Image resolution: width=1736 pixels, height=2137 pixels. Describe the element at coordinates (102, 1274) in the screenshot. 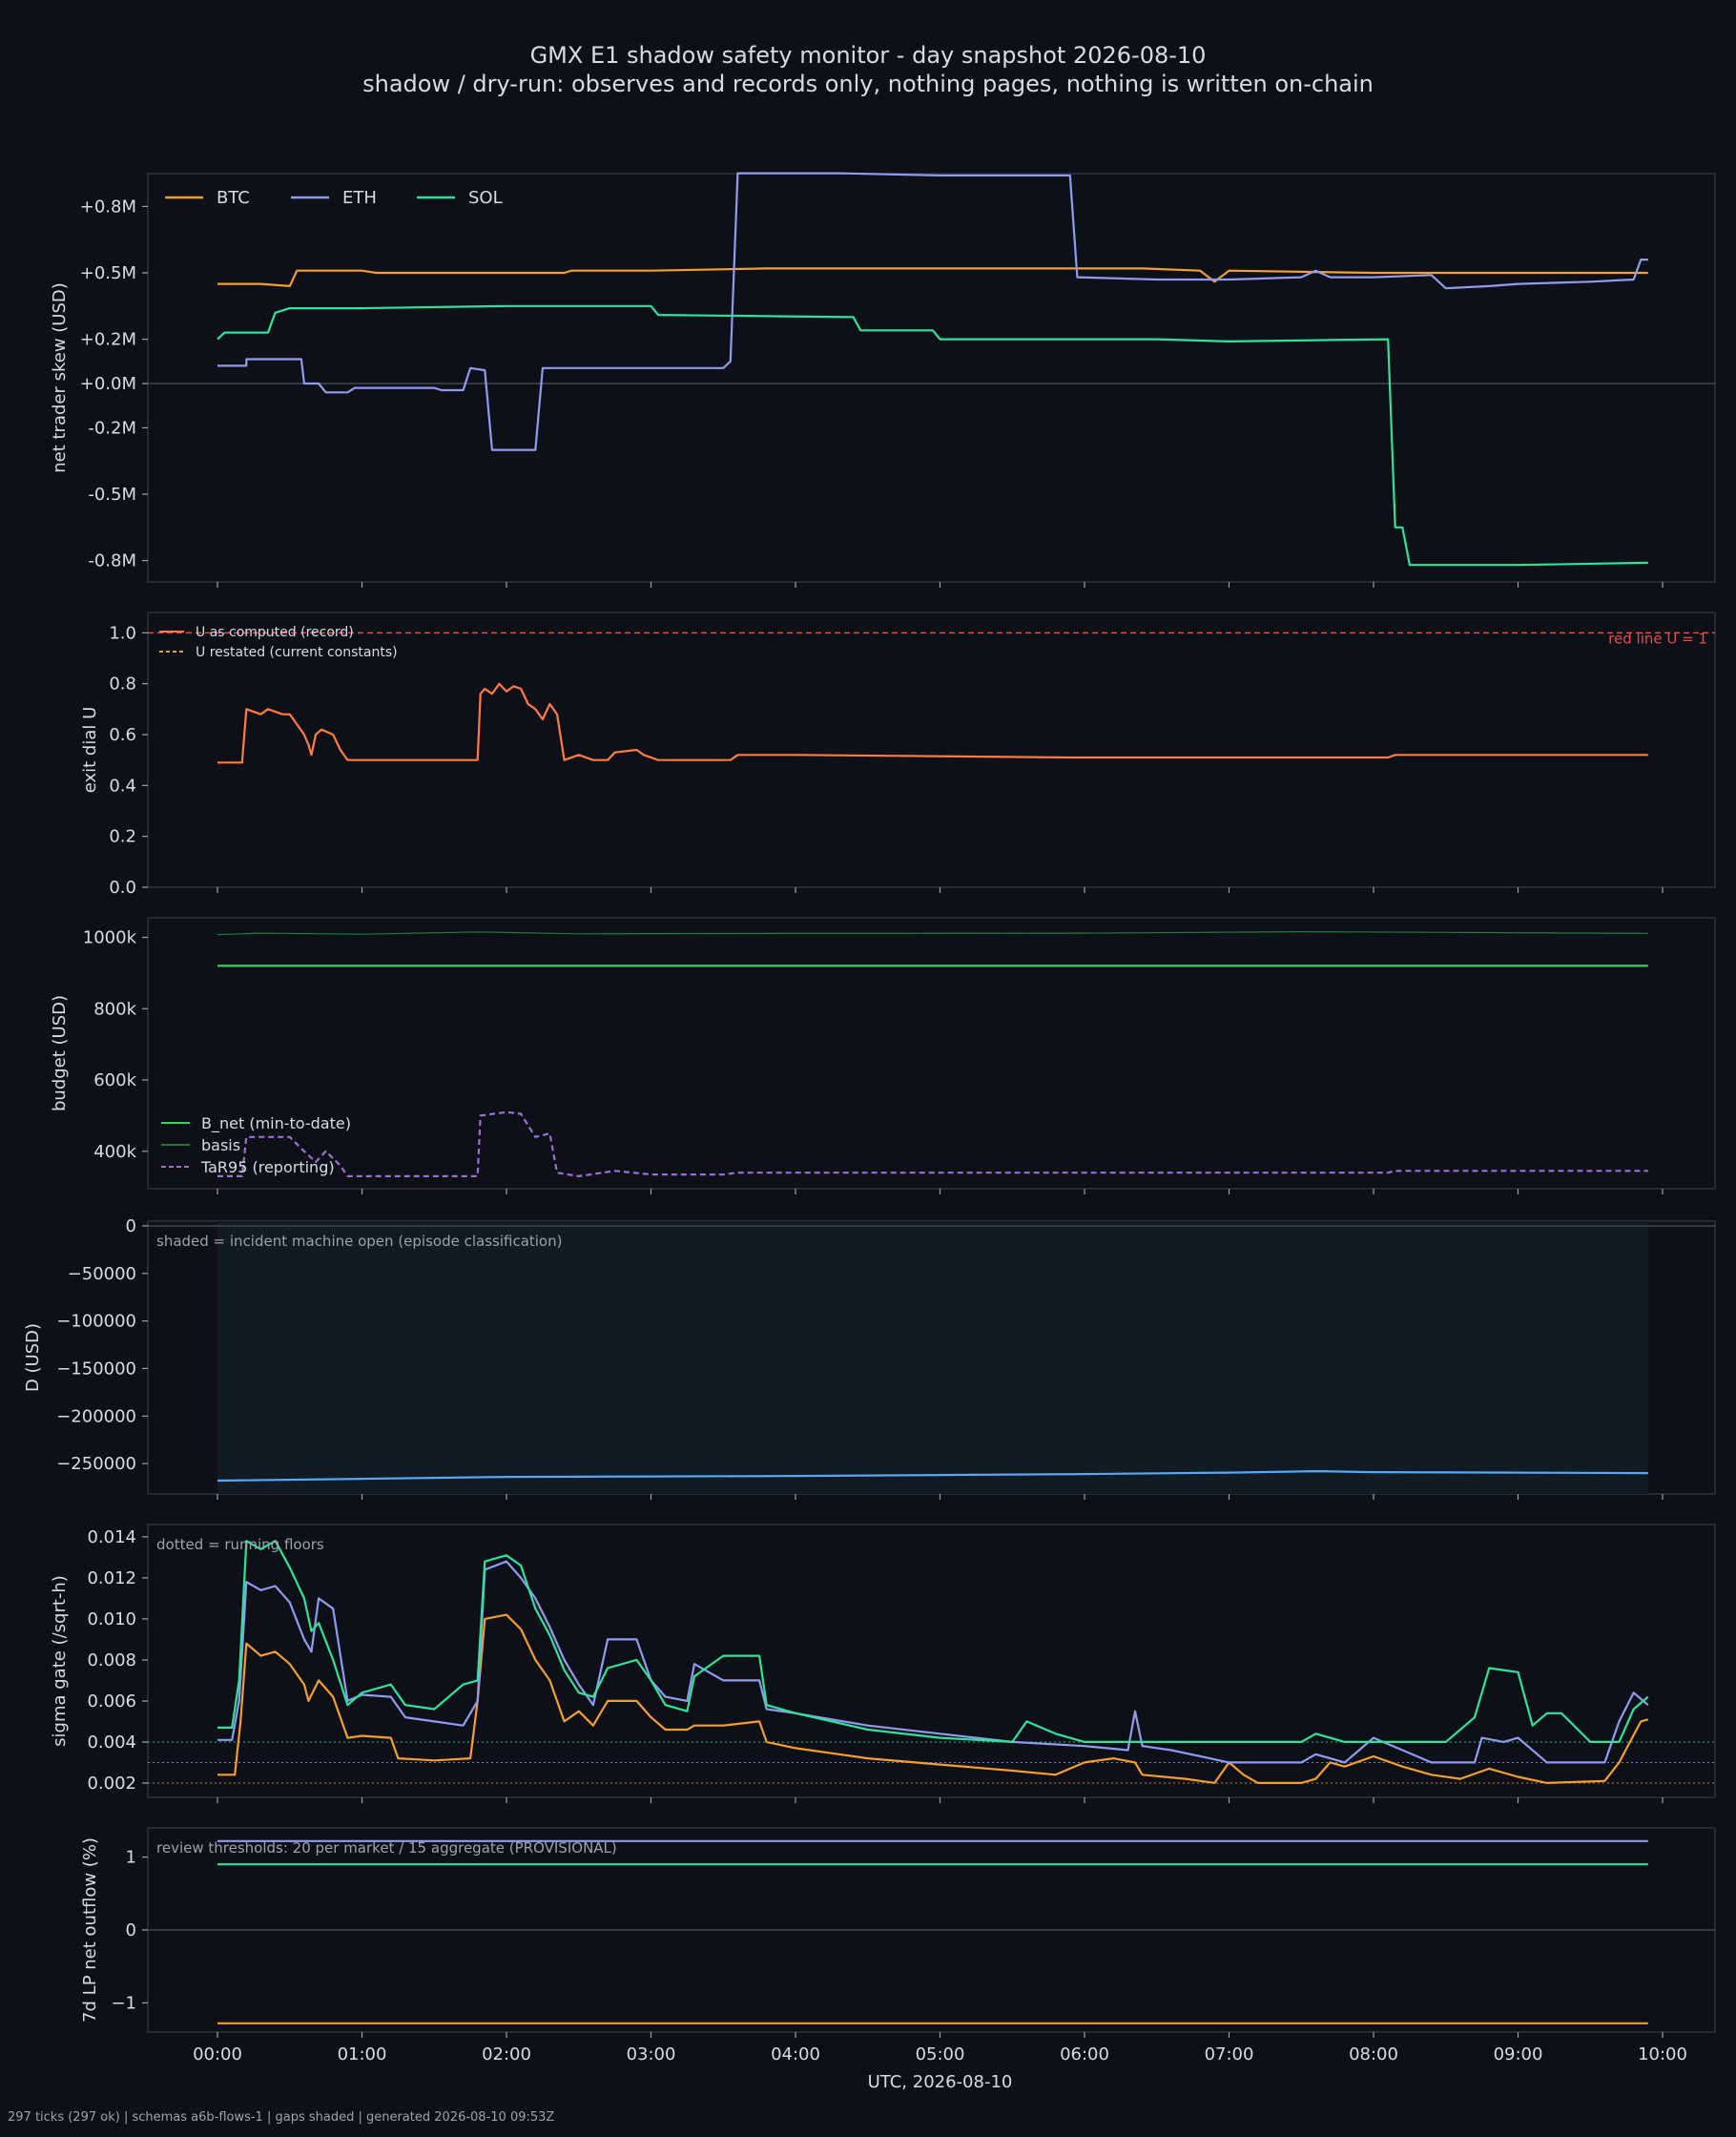

I see `y-tick-label: −50000` at that location.